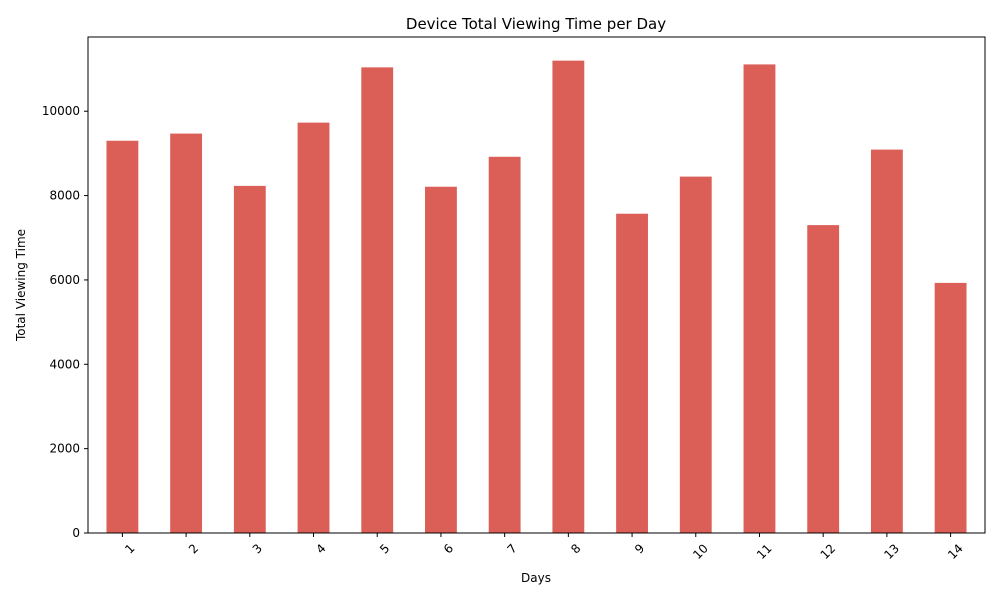 The image size is (1000, 600). What do you see at coordinates (536, 578) in the screenshot?
I see `x-axis-label: Days` at bounding box center [536, 578].